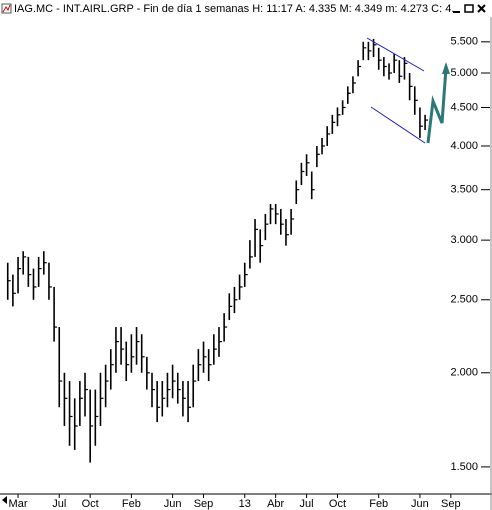 The image size is (492, 510). I want to click on x-tick-label: 13, so click(245, 504).